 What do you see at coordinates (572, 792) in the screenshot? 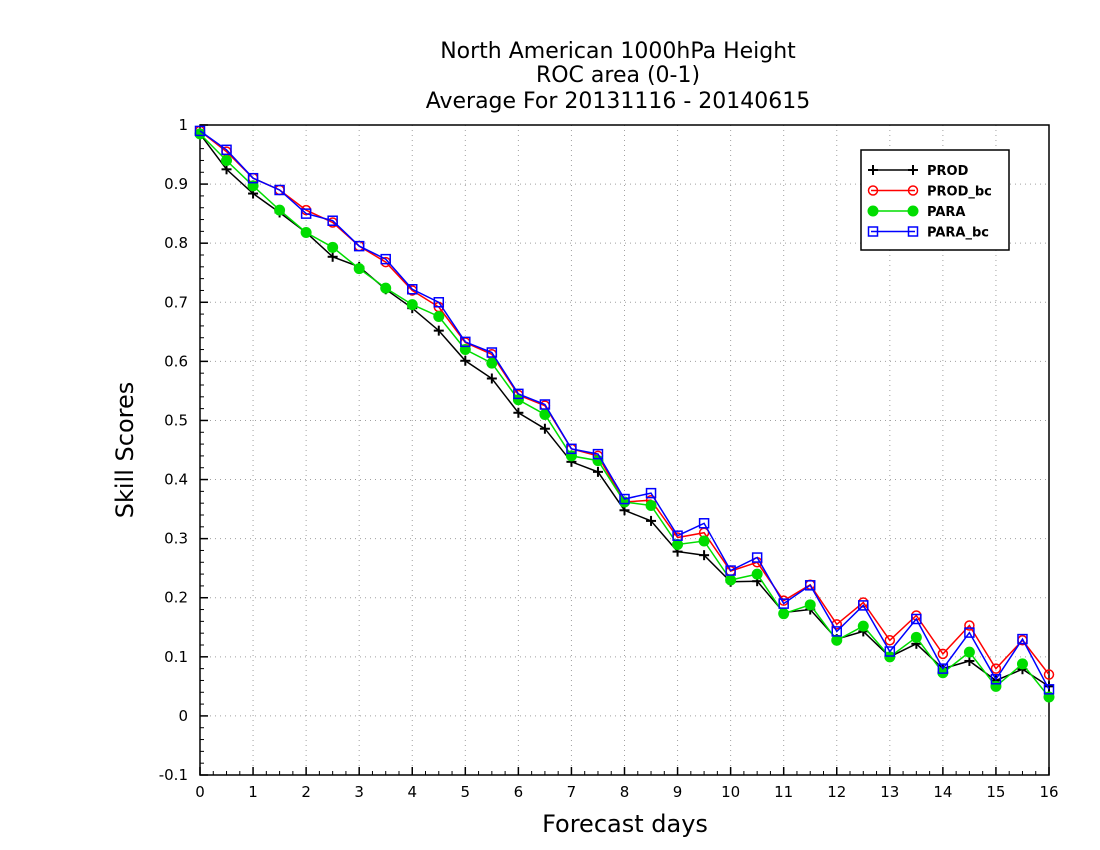
I see `x-tick-label: 7` at bounding box center [572, 792].